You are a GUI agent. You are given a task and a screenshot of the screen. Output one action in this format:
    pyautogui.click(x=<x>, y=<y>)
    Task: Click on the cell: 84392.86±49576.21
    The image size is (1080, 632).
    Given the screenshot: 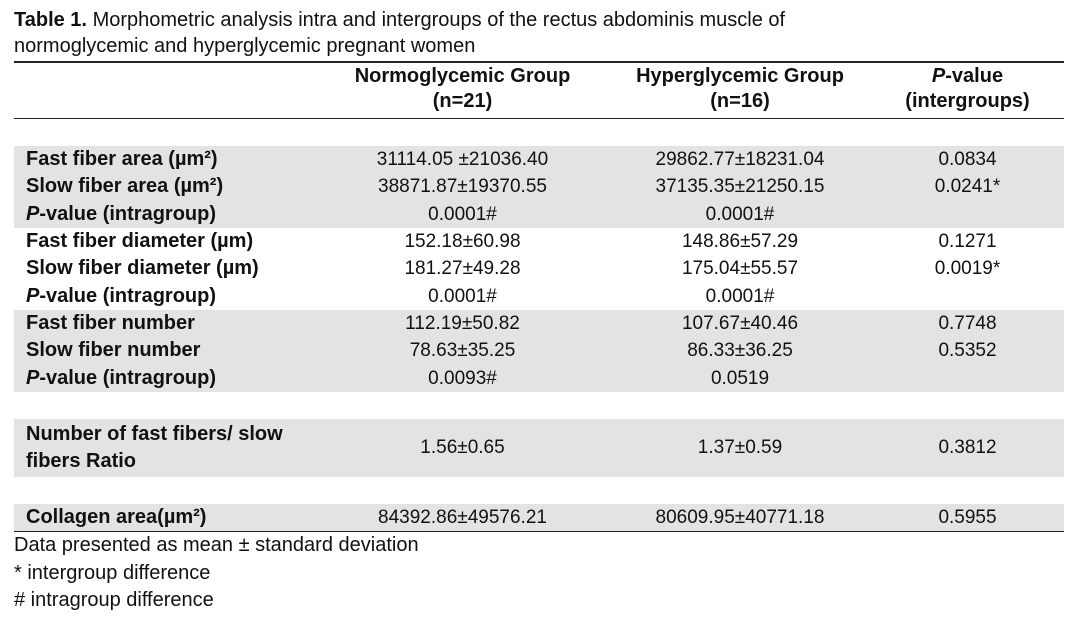 What is the action you would take?
    pyautogui.click(x=462, y=517)
    